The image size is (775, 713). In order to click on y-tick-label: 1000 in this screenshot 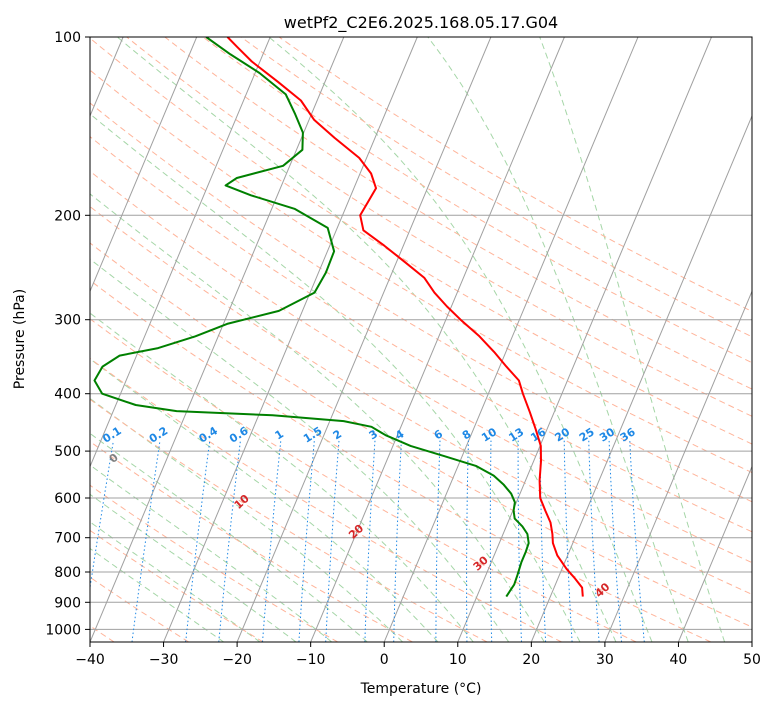, I will do `click(63, 630)`.